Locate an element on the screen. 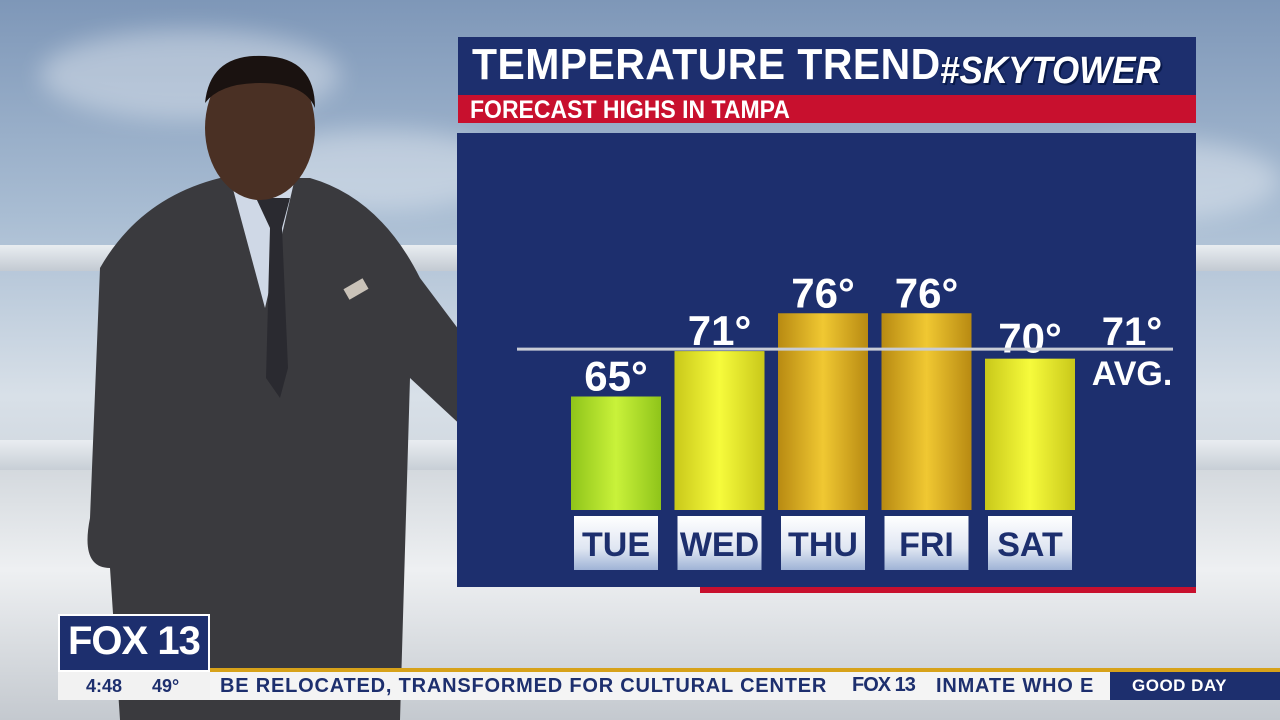 The height and width of the screenshot is (720, 1280). chart-subtitle: FORECAST HIGHS IN TAMPA is located at coordinates (630, 110).